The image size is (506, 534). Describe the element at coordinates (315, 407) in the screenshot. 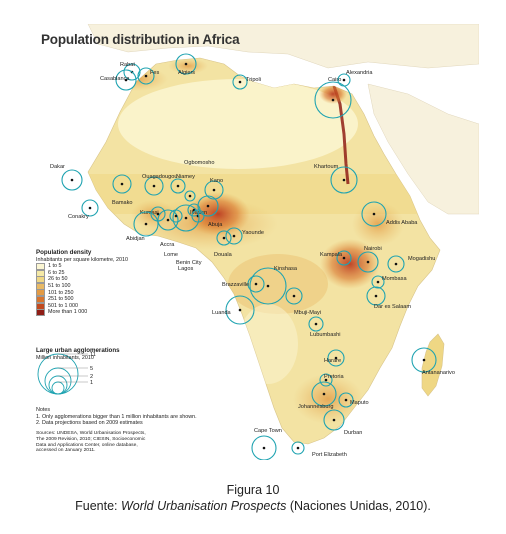

I see `city-label: Johannesburg` at that location.